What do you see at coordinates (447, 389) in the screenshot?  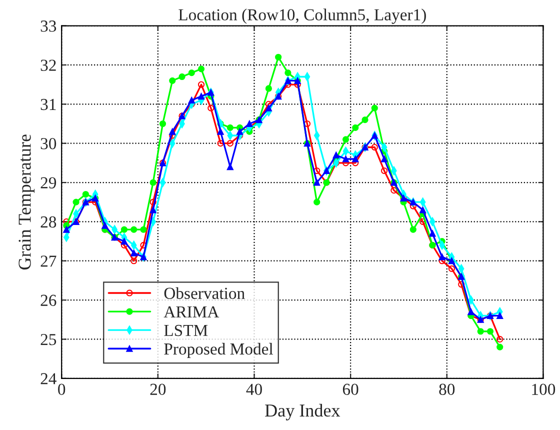 I see `x-tick-label: 80` at bounding box center [447, 389].